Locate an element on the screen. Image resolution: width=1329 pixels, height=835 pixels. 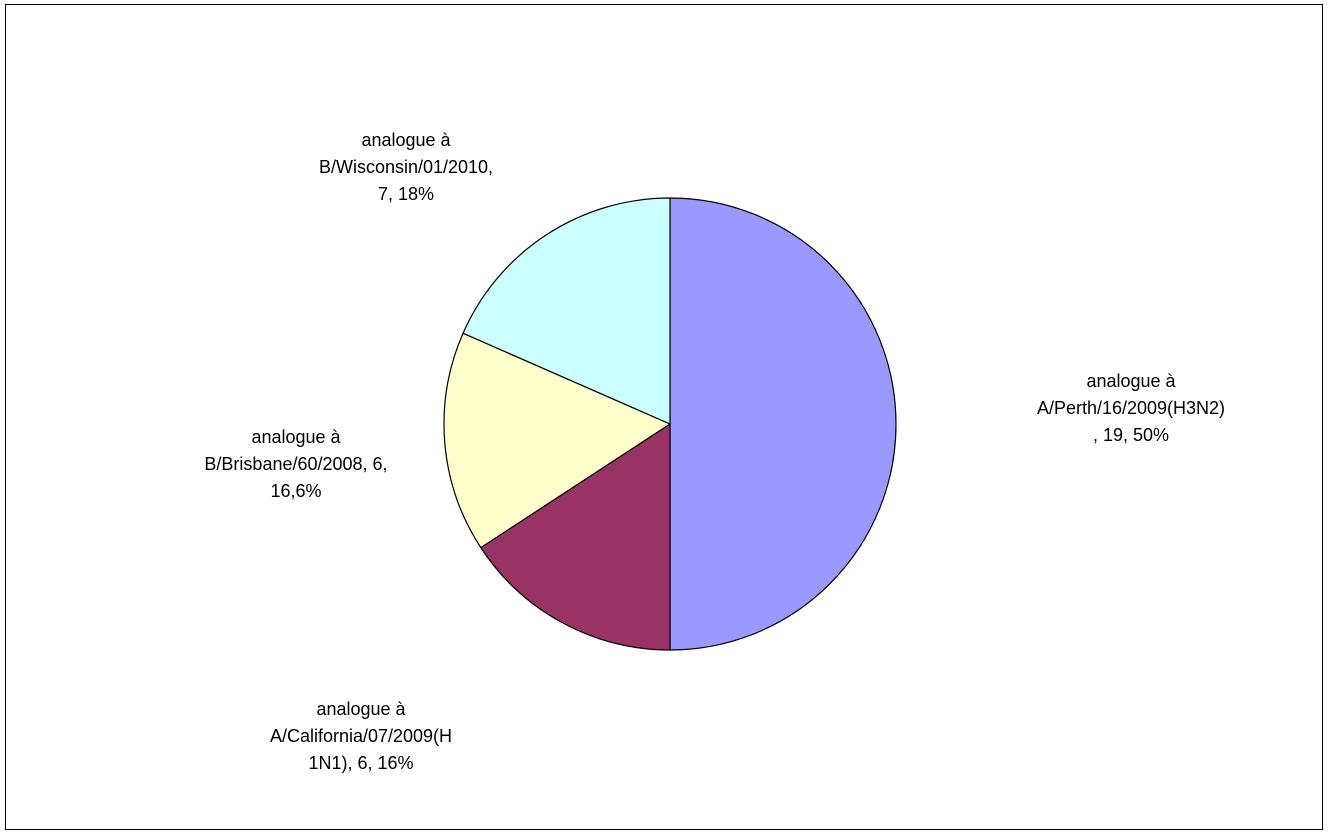
slice-label-wisconsin: analogue à B/Wisconsin/01/2010, 7, 18% is located at coordinates (406, 167).